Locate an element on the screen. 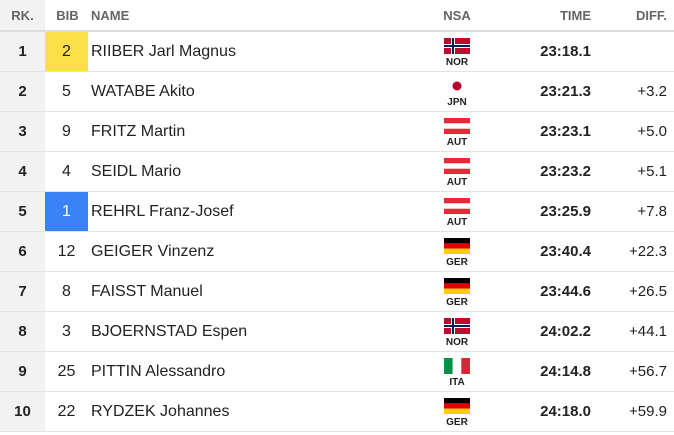 This screenshot has height=435, width=674. rank: 9 is located at coordinates (22, 371).